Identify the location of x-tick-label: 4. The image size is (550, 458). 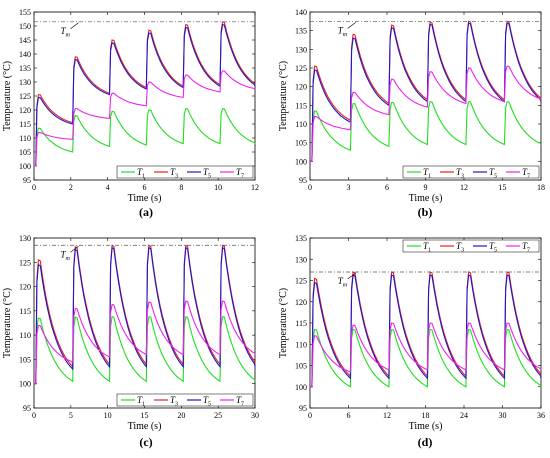
(108, 187).